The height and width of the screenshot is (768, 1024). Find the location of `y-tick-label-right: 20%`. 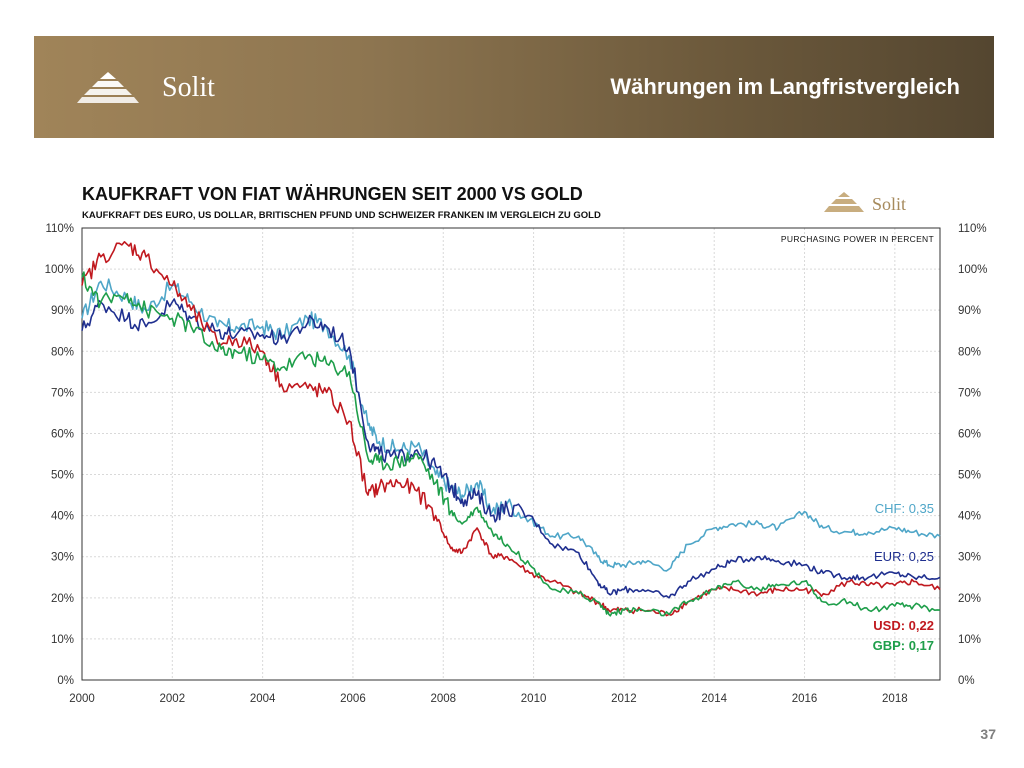

y-tick-label-right: 20% is located at coordinates (969, 599).